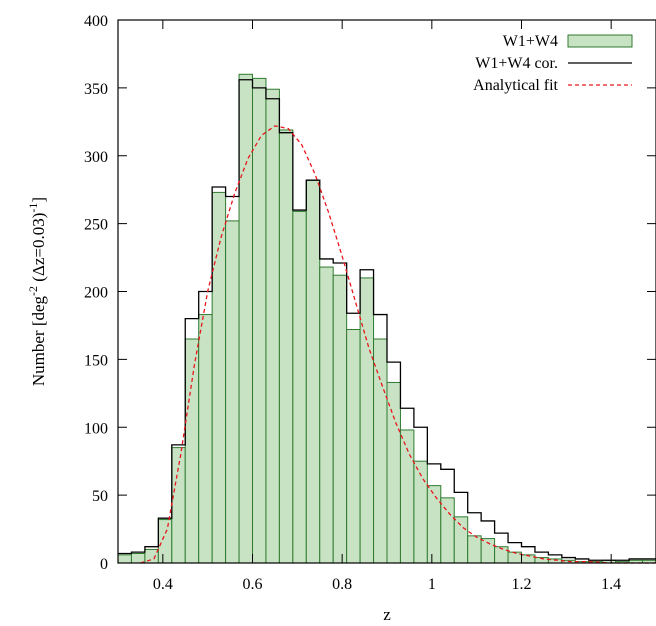  Describe the element at coordinates (38, 200) in the screenshot. I see `y-axis-title-part: ]` at that location.